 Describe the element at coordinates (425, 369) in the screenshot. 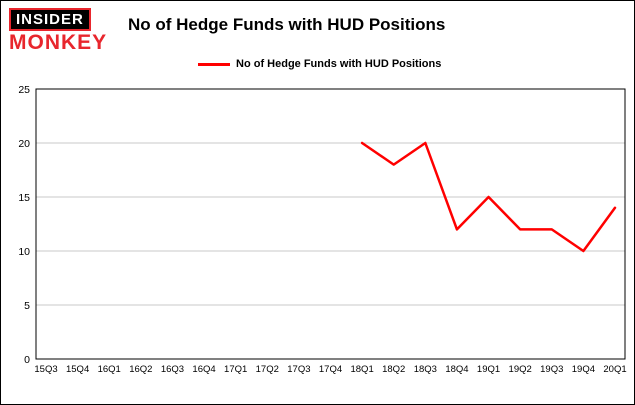

I see `x-tick-label: 18Q3` at that location.